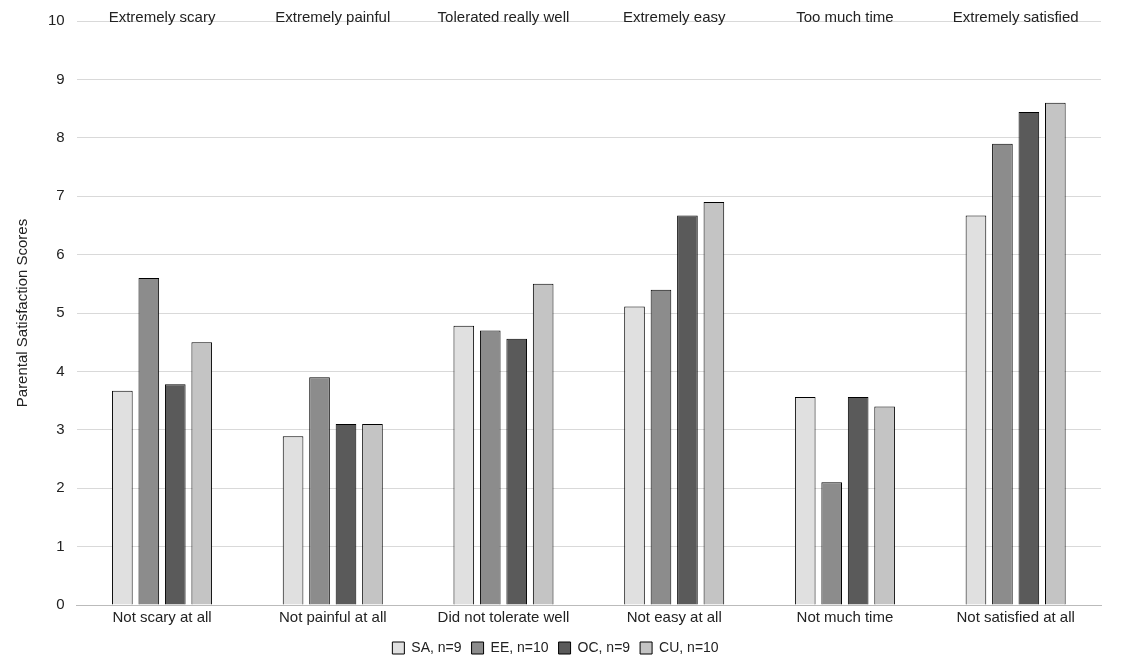 The width and height of the screenshot is (1121, 670). What do you see at coordinates (60, 253) in the screenshot?
I see `y-tick-label: 6` at bounding box center [60, 253].